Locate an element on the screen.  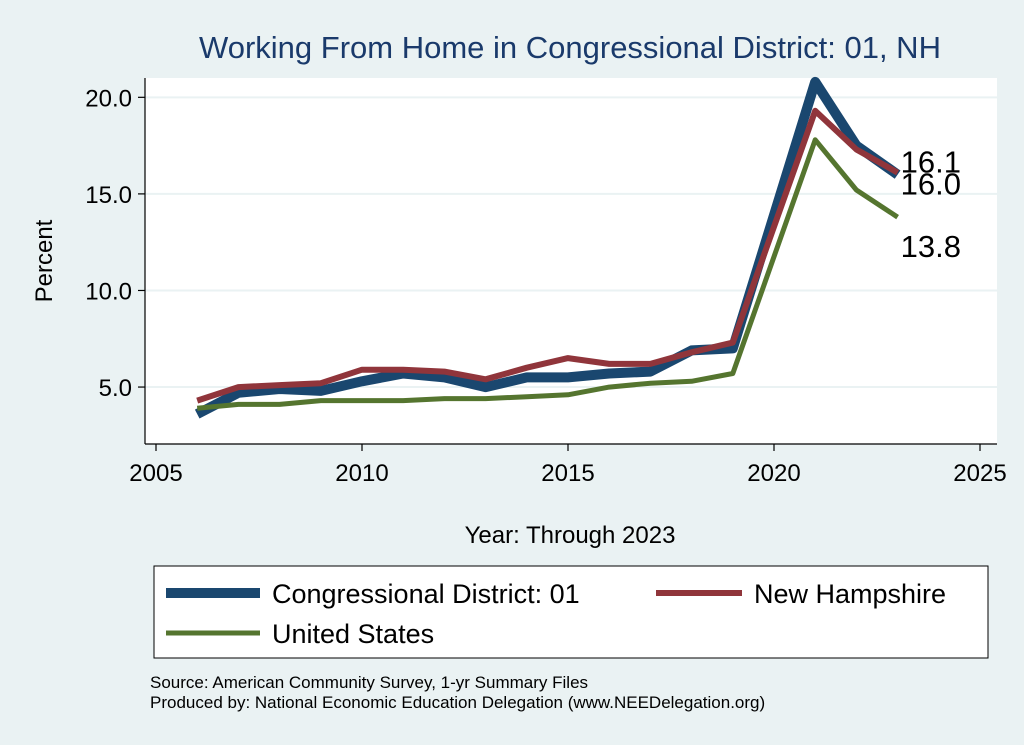
legend-box is located at coordinates (571, 612).